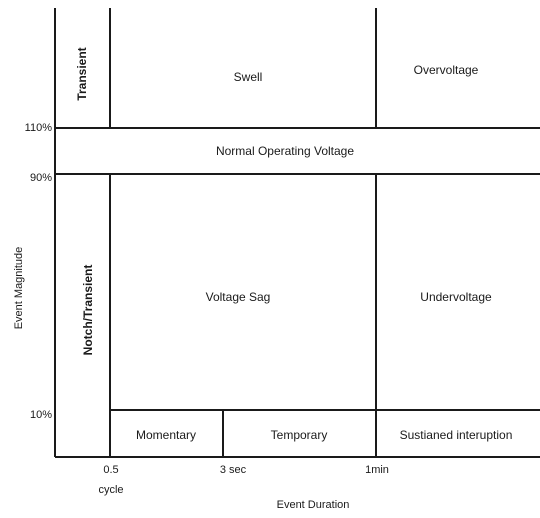 The image size is (540, 518). What do you see at coordinates (456, 435) in the screenshot?
I see `sustained-interruption-label: Sustianed interuption` at bounding box center [456, 435].